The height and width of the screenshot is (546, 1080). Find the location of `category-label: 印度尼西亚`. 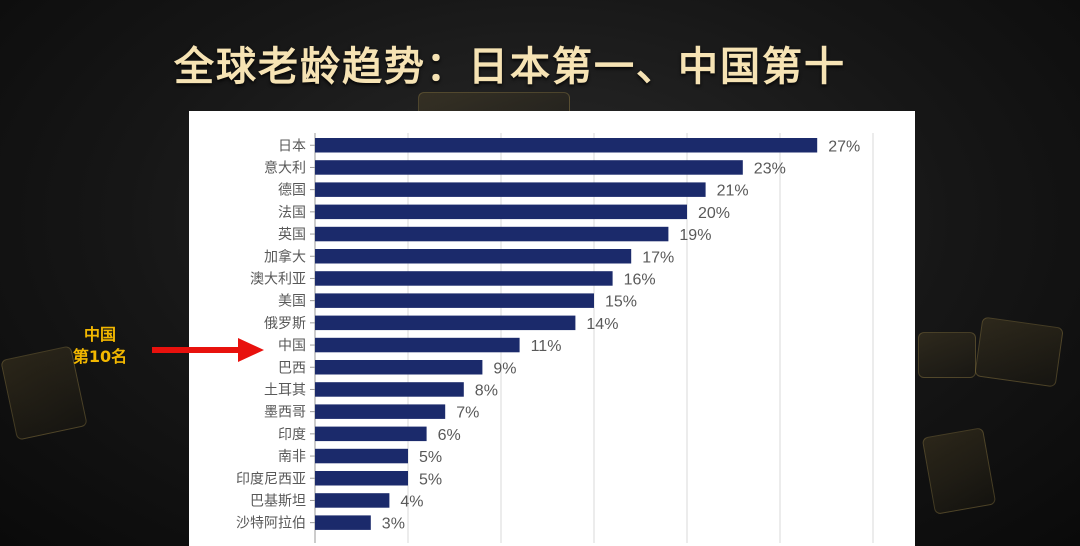

category-label: 印度尼西亚 is located at coordinates (271, 479).